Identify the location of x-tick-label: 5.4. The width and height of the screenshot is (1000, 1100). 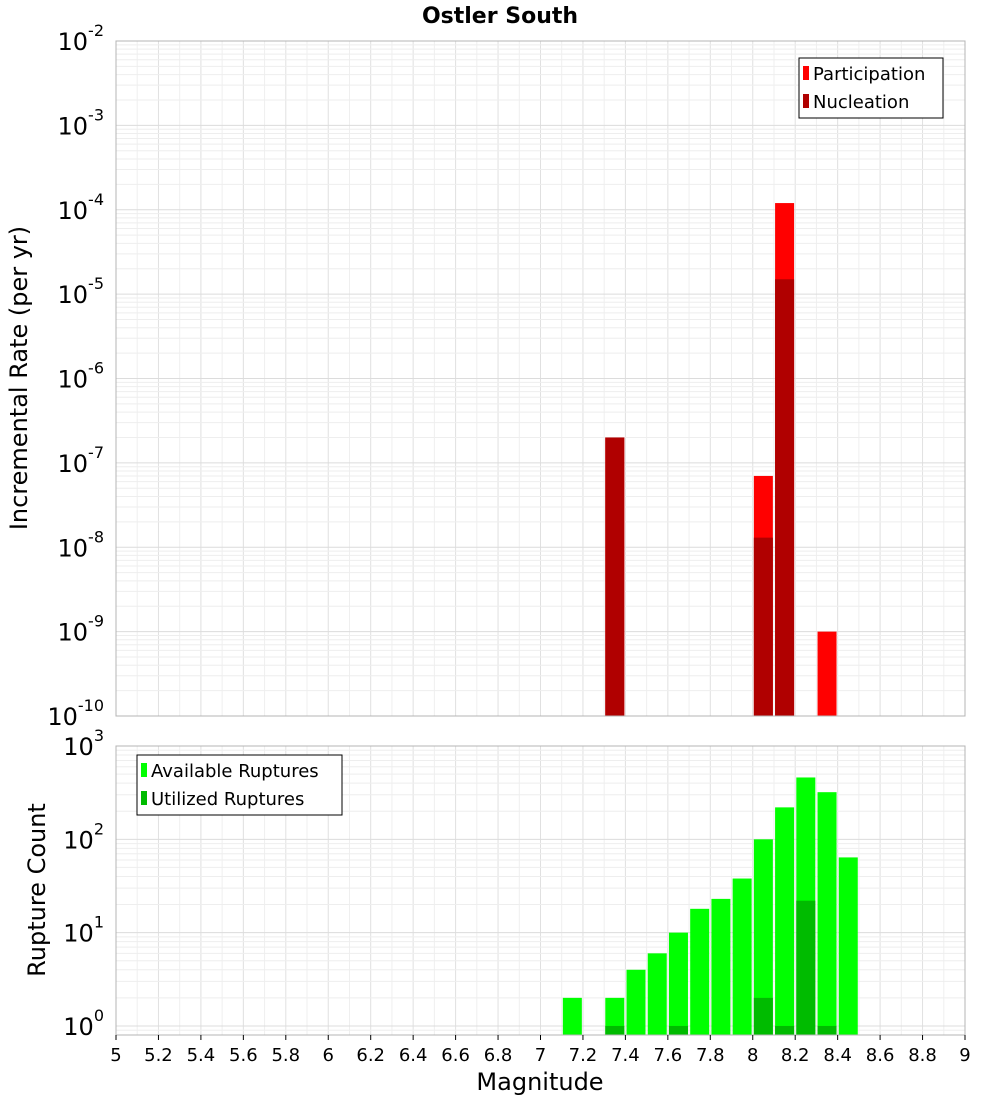
(201, 1055).